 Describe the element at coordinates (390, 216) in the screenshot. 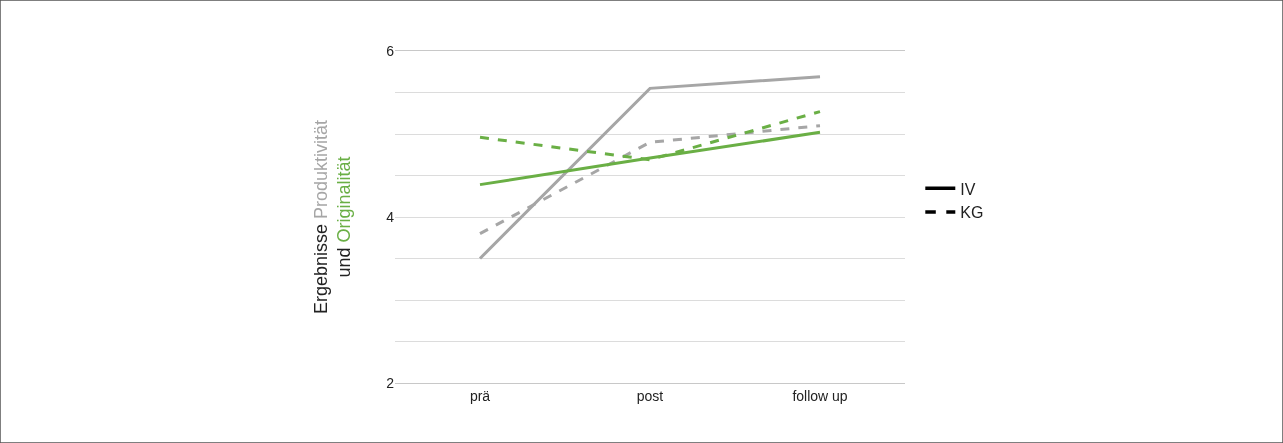

I see `y-tick-label: 4` at that location.